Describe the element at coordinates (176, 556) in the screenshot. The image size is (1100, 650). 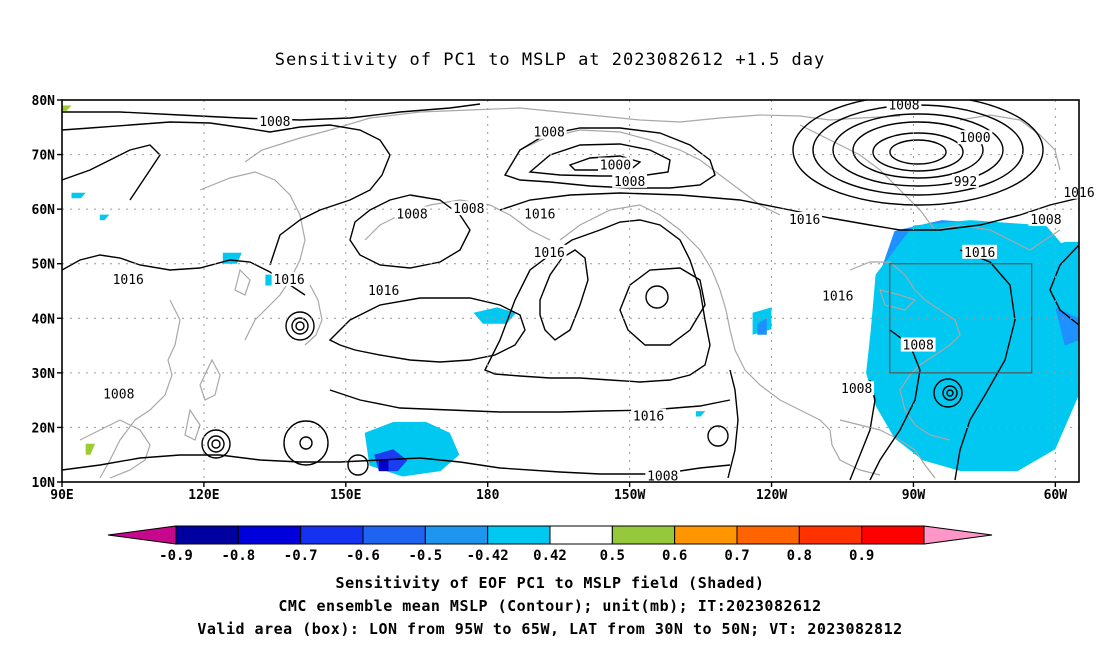
I see `colorbar-tick-label: -0.9` at that location.